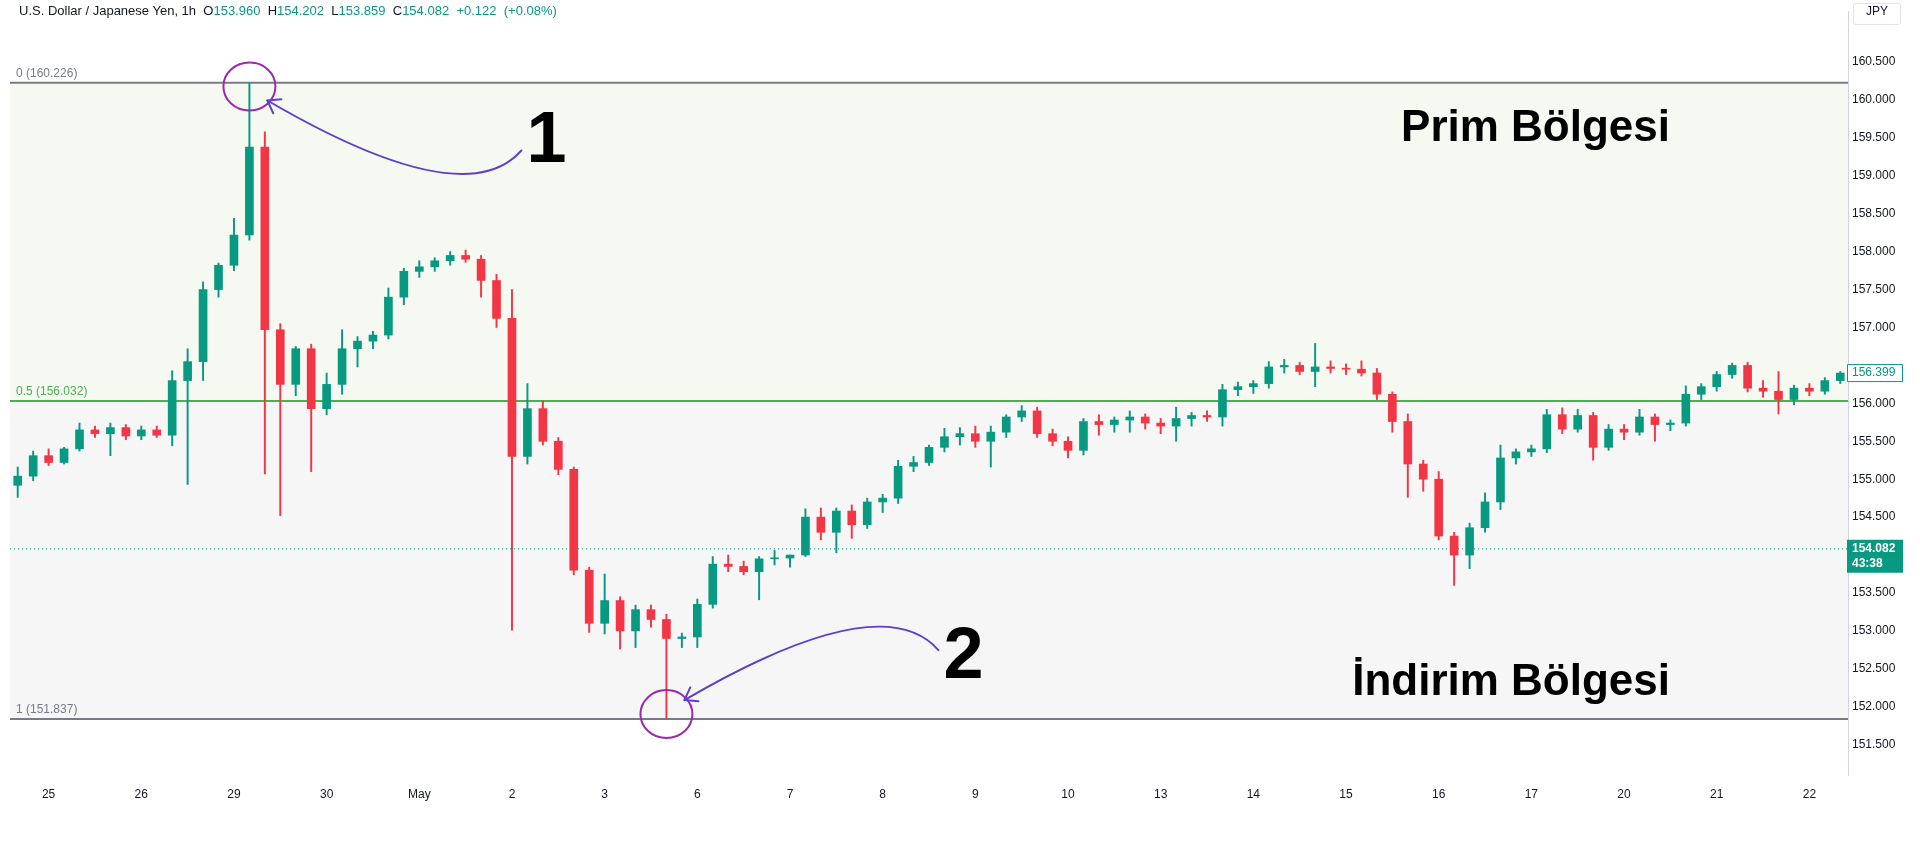  What do you see at coordinates (1511, 680) in the screenshot?
I see `band-label: İndirim Bölgesi` at bounding box center [1511, 680].